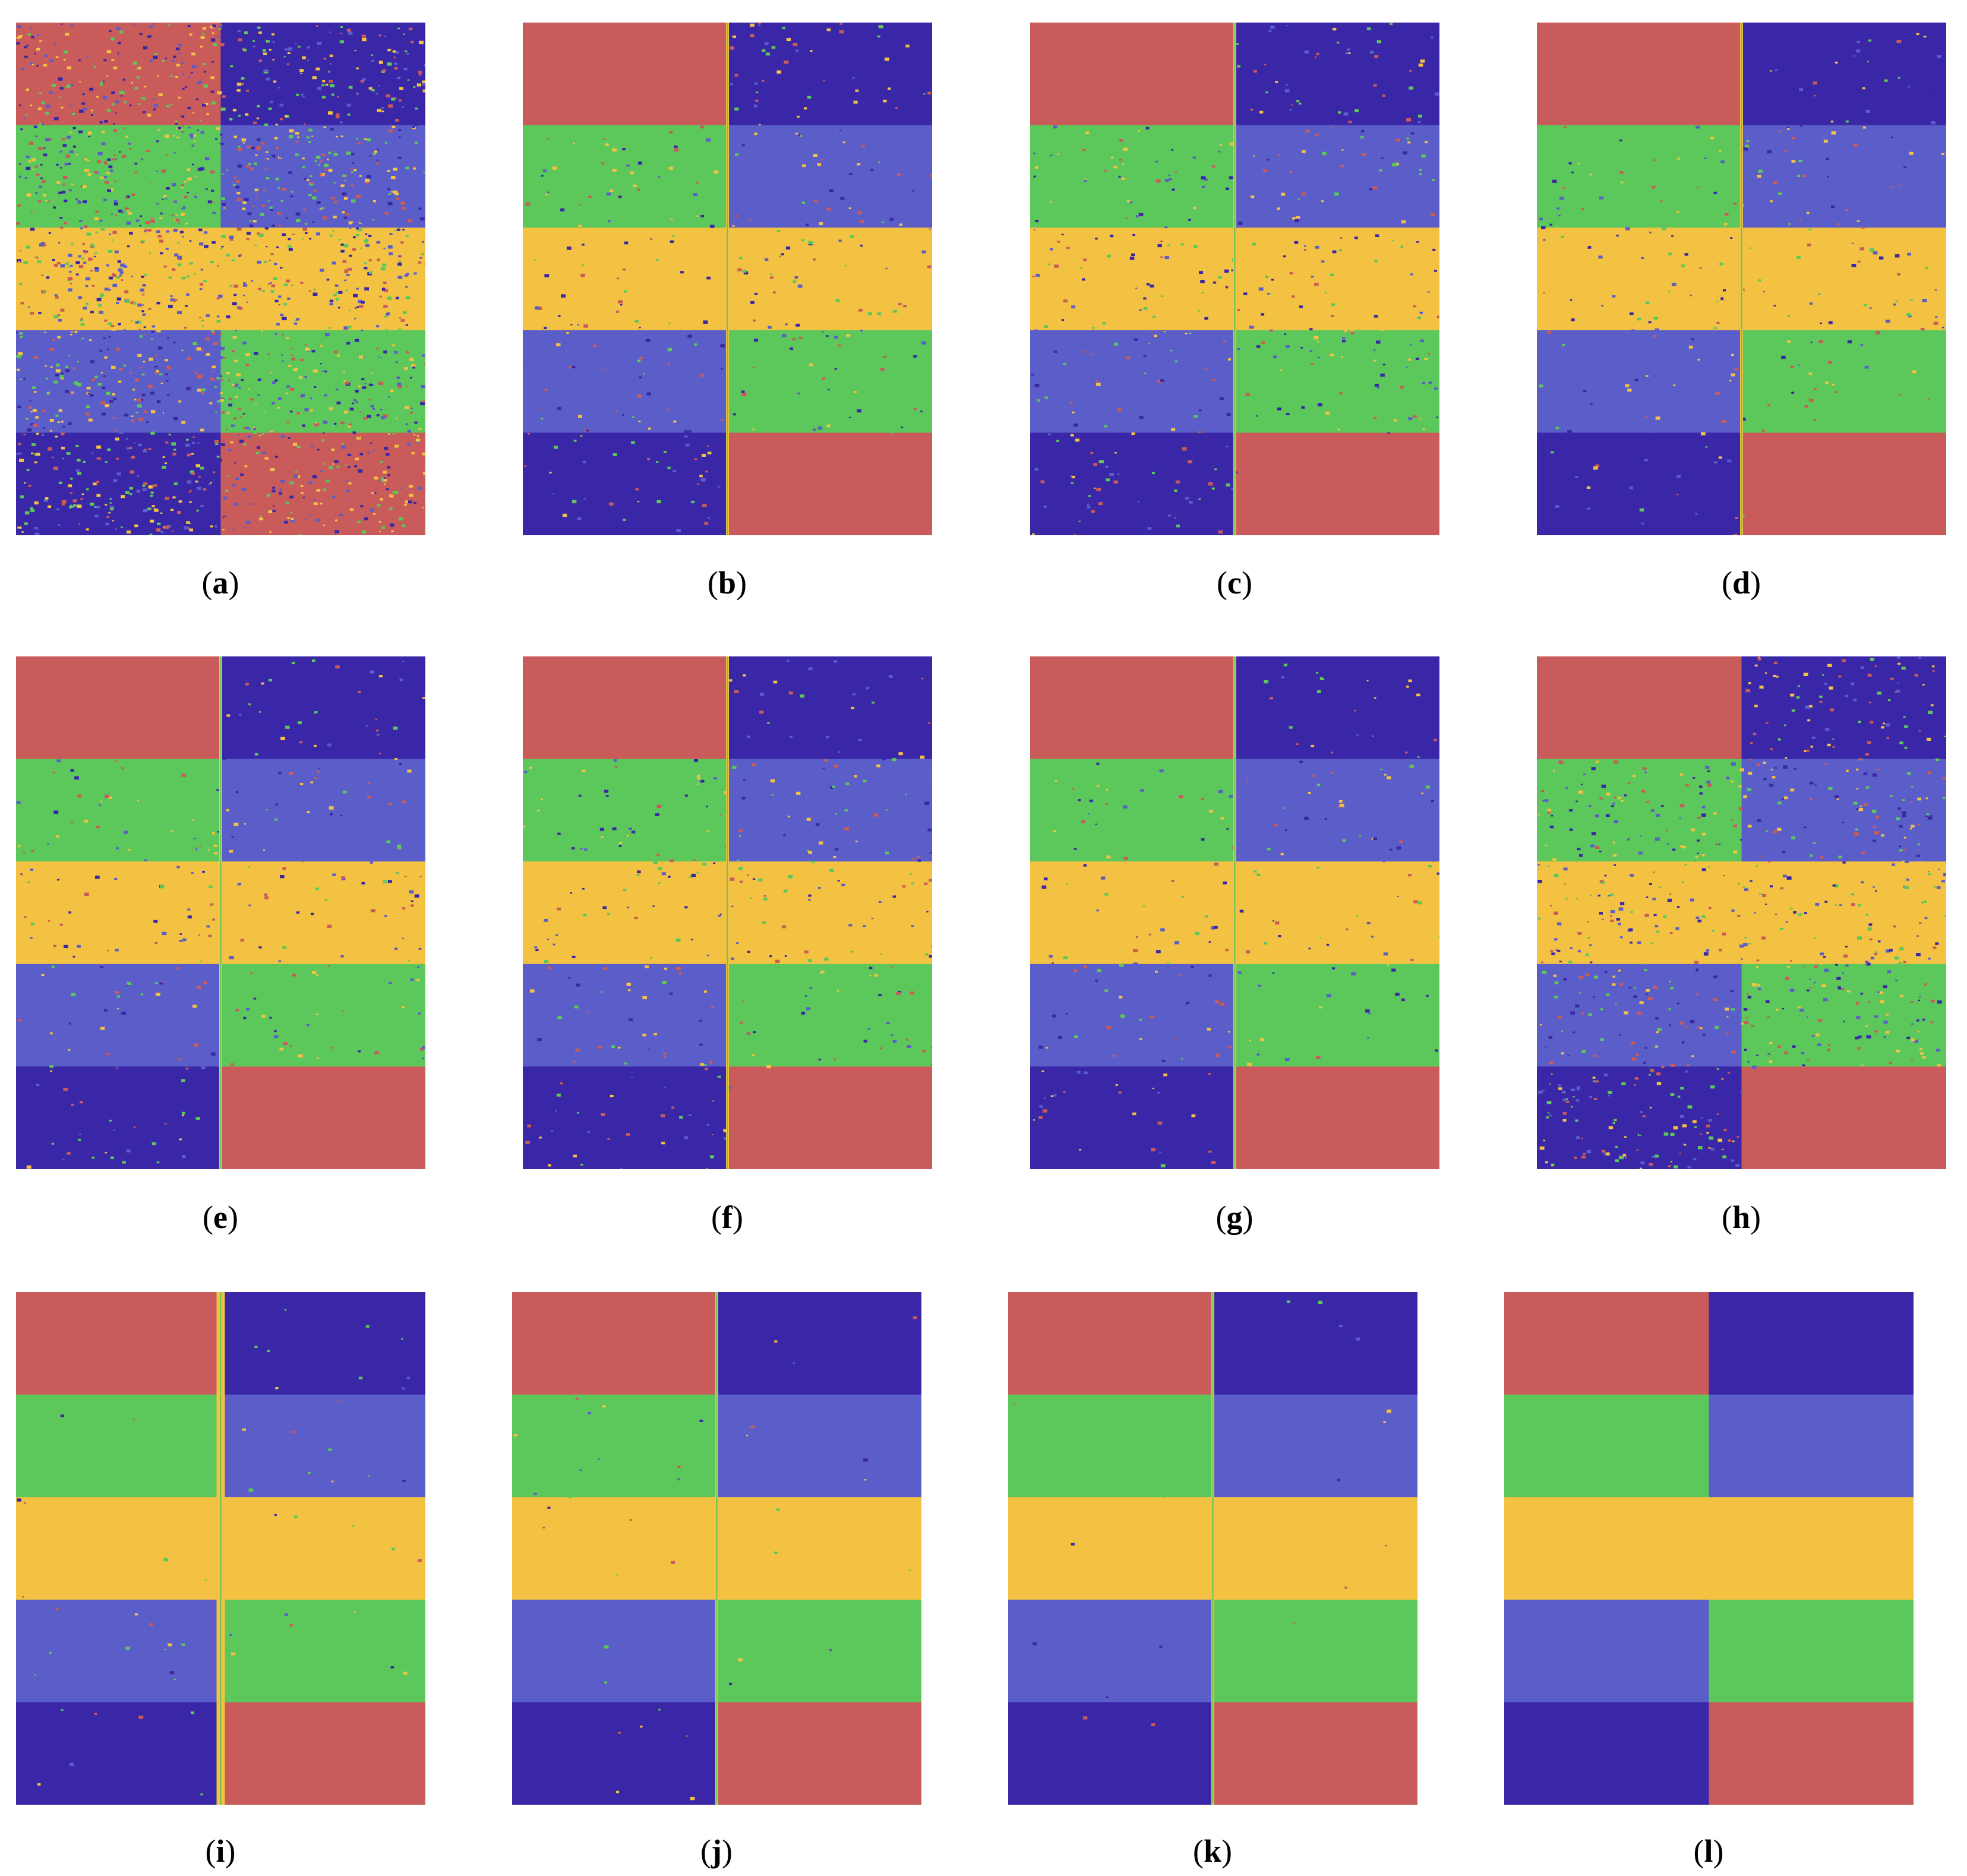  Describe the element at coordinates (220, 1217) in the screenshot. I see `caption-label: e` at that location.